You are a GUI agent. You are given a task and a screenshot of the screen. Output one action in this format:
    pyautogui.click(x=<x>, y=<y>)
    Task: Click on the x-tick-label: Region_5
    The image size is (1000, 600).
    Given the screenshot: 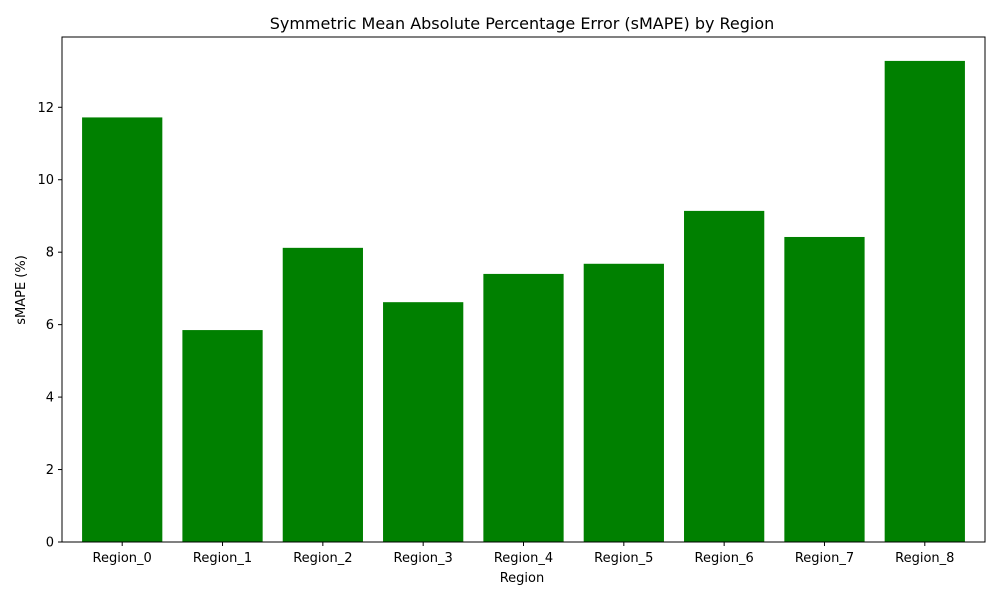 What is the action you would take?
    pyautogui.click(x=623, y=558)
    